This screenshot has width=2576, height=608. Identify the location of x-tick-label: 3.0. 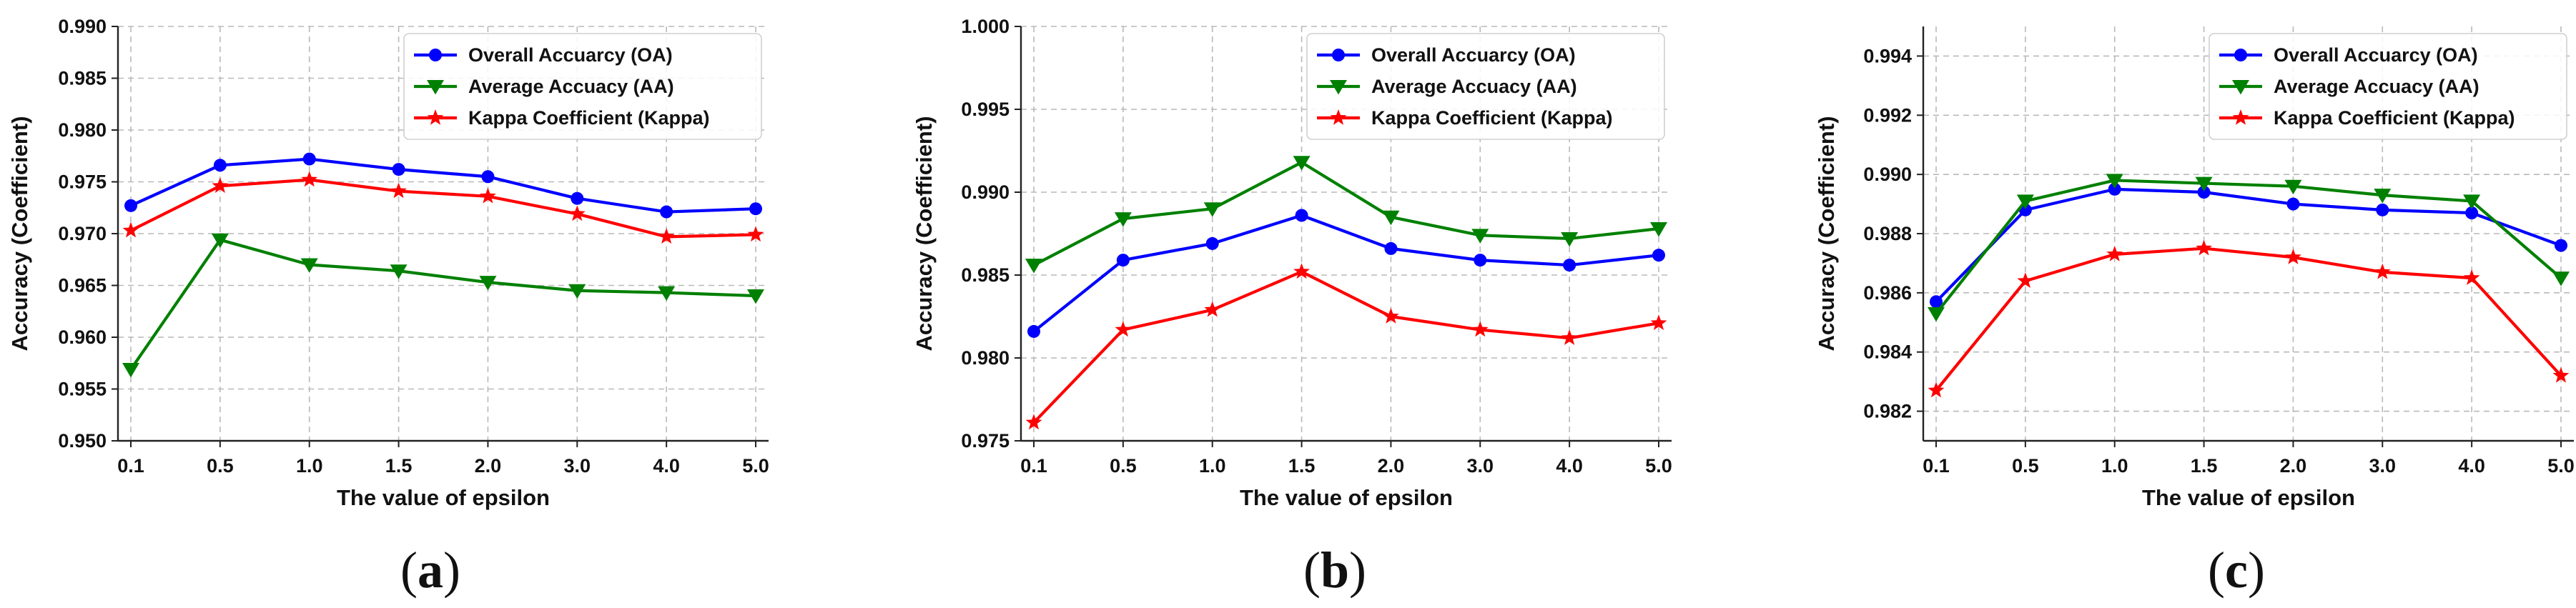
(1480, 466).